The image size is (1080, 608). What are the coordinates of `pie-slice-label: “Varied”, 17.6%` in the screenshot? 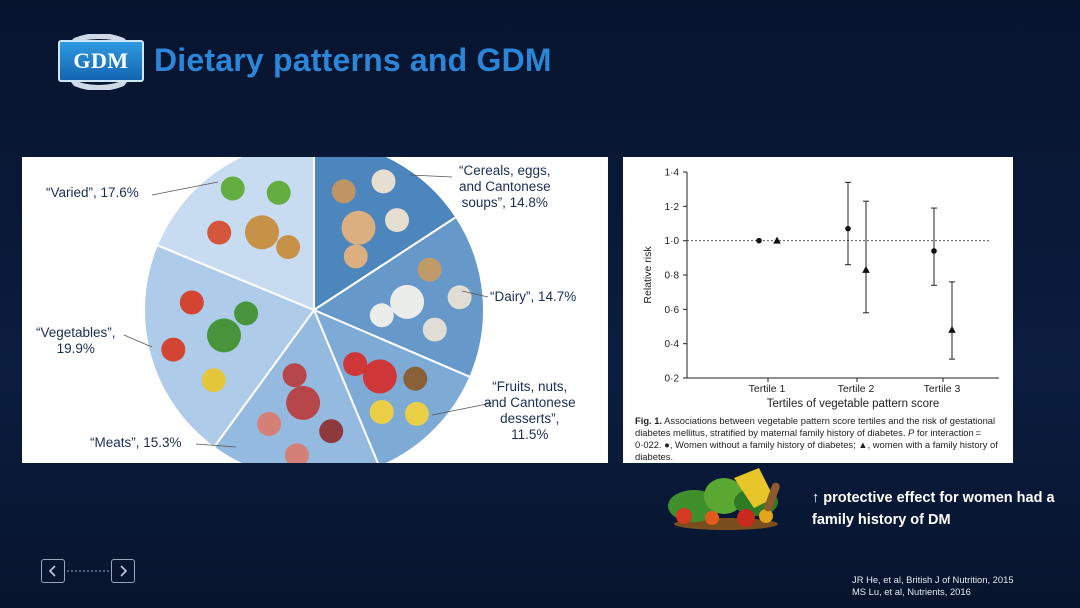 It's located at (92, 193).